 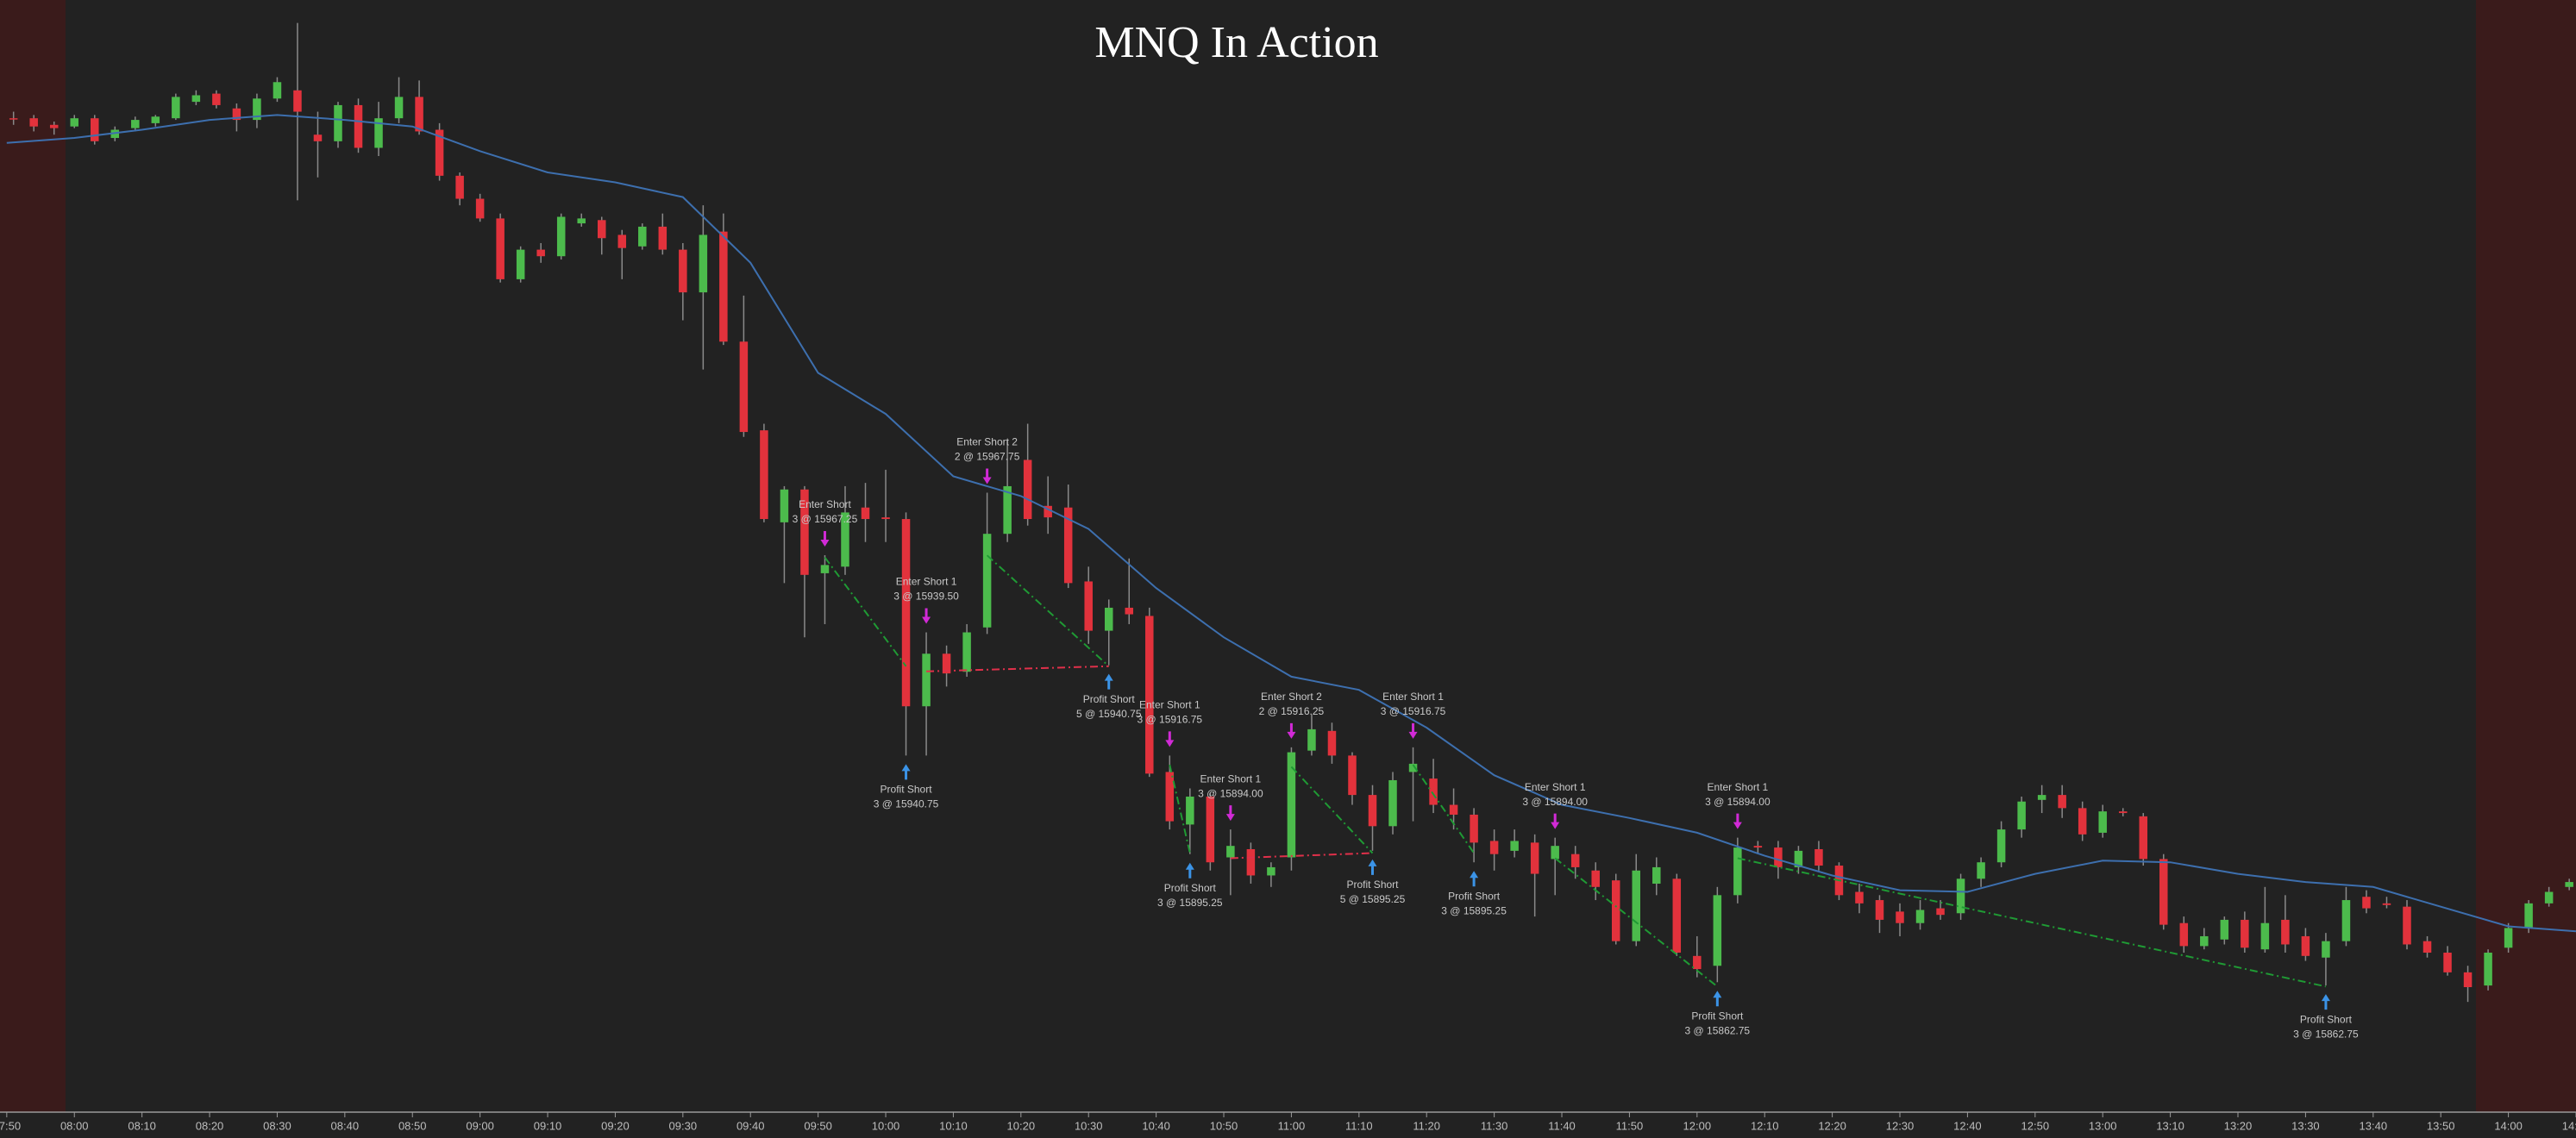 I want to click on x-tick-label: 10:30, so click(x=1089, y=1125).